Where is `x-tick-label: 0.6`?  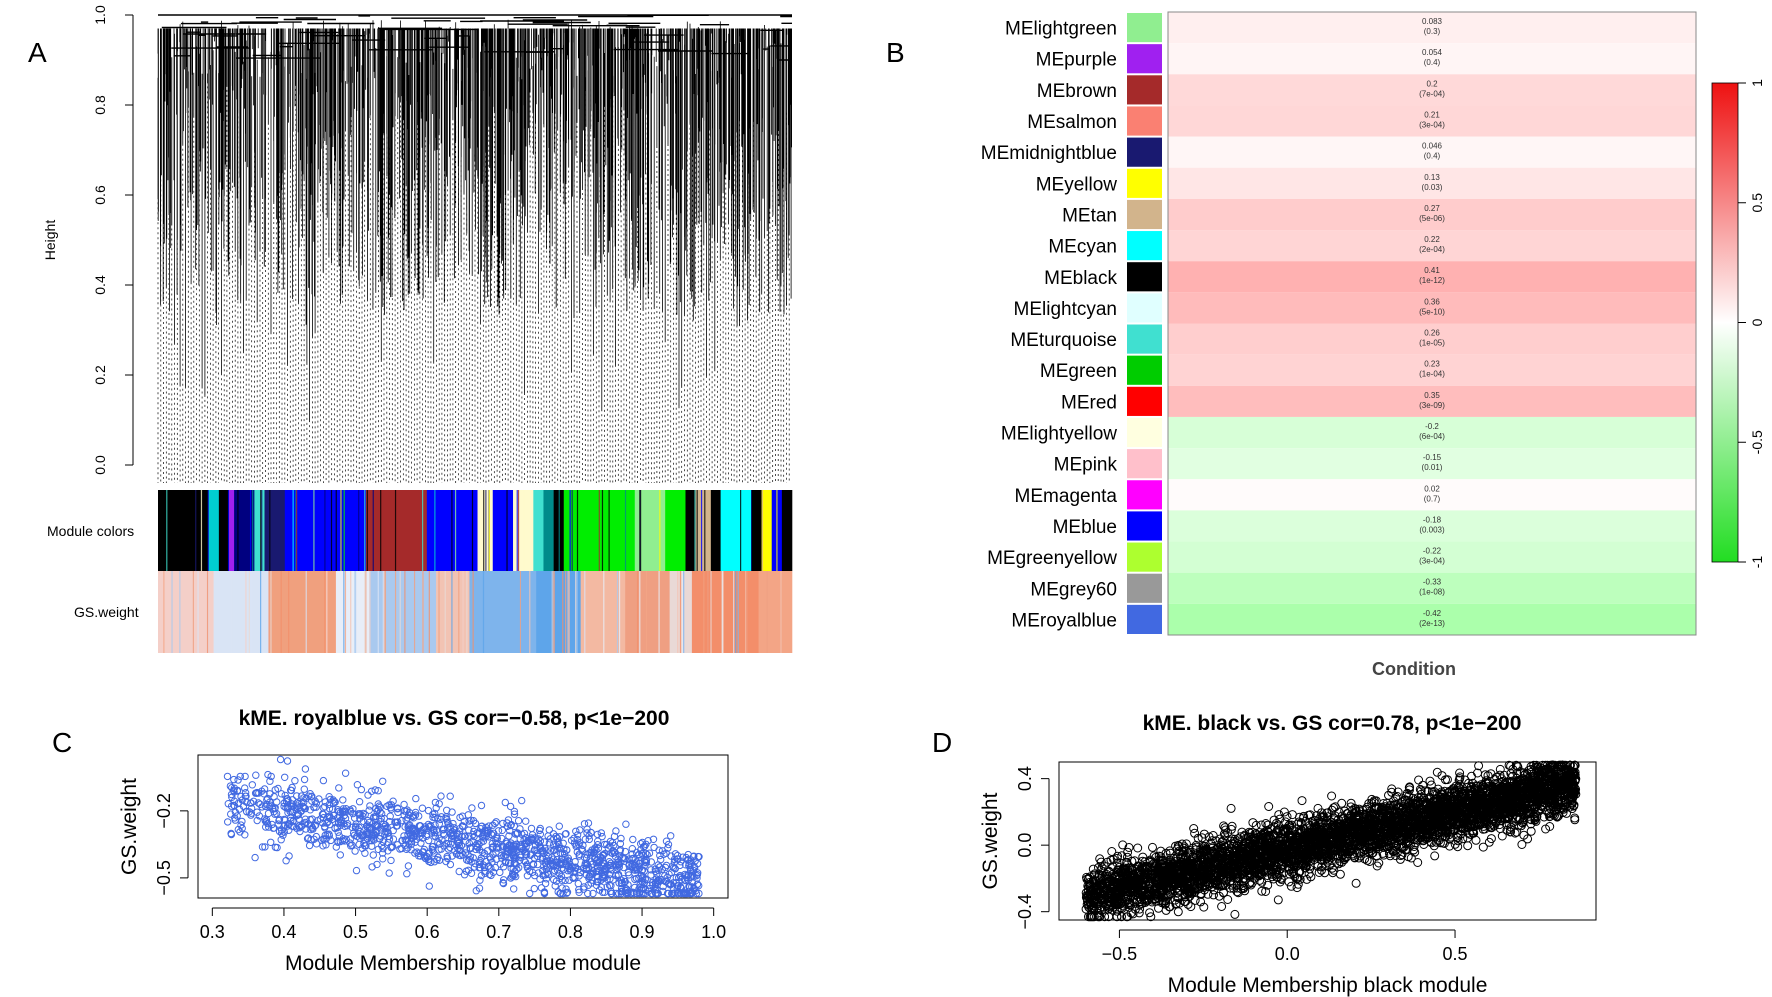
x-tick-label: 0.6 is located at coordinates (427, 932).